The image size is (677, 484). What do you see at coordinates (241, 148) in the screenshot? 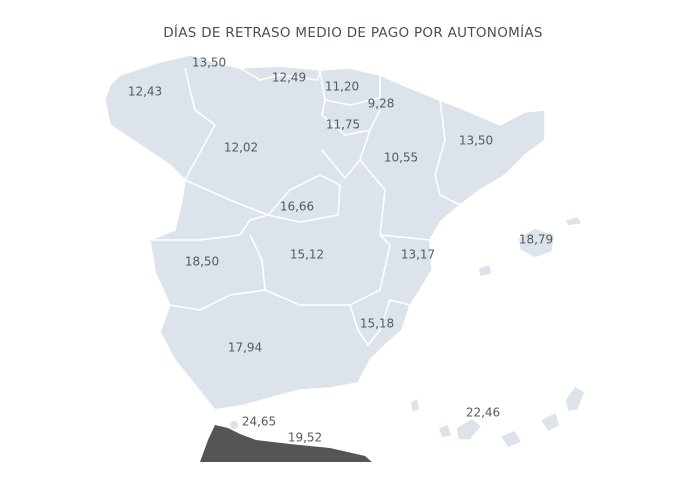
I see `region-value: 12,02` at bounding box center [241, 148].